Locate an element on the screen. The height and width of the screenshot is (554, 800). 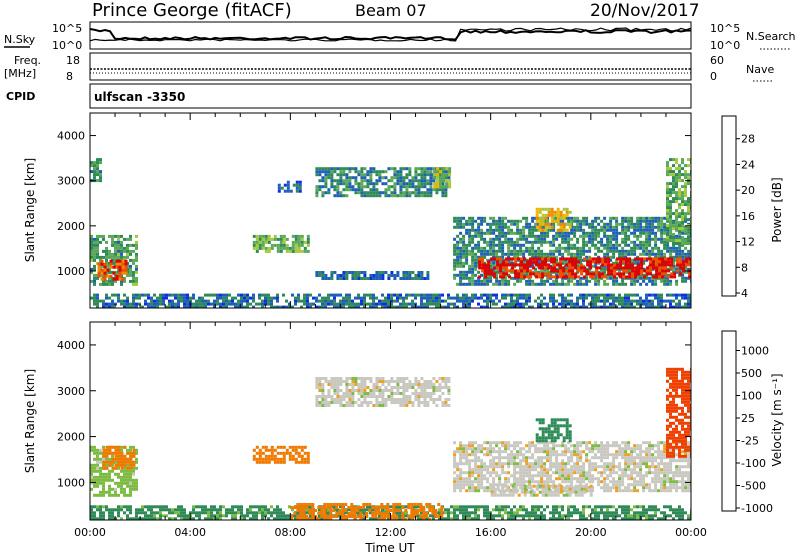
colorbar-tick-label: 20 is located at coordinates (748, 190).